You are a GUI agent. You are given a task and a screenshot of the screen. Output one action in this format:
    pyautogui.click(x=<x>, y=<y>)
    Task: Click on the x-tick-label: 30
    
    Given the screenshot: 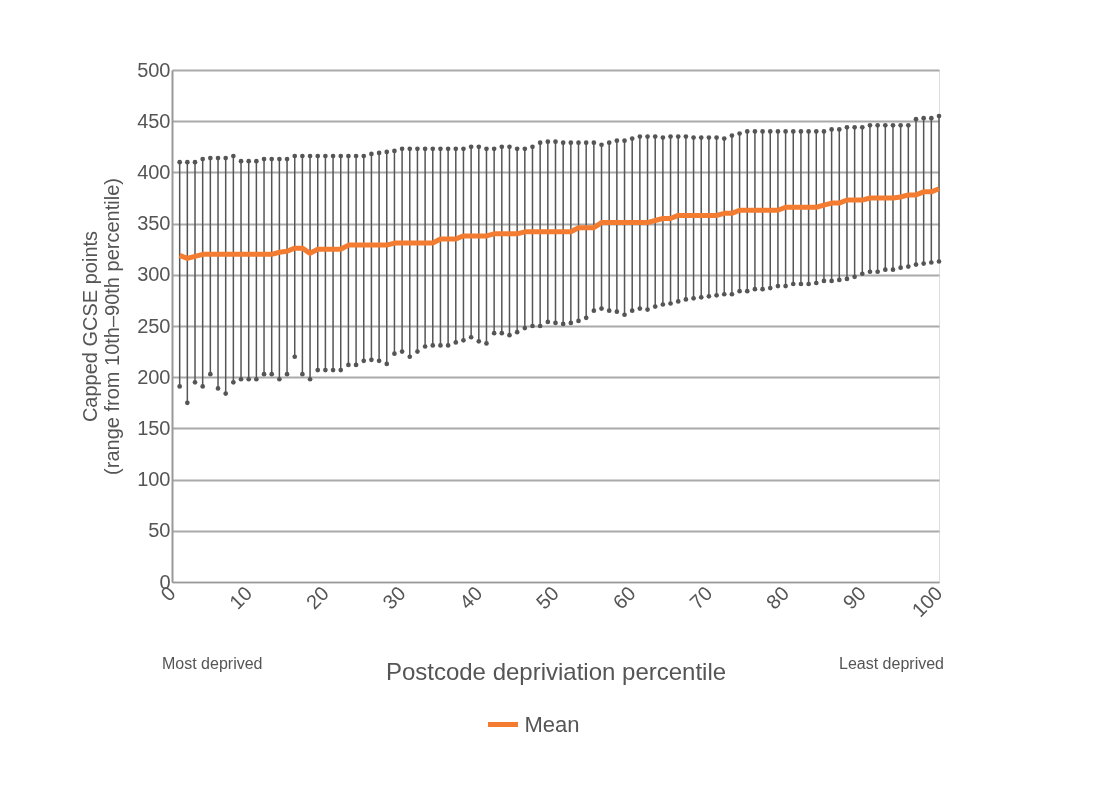 What is the action you would take?
    pyautogui.click(x=394, y=598)
    